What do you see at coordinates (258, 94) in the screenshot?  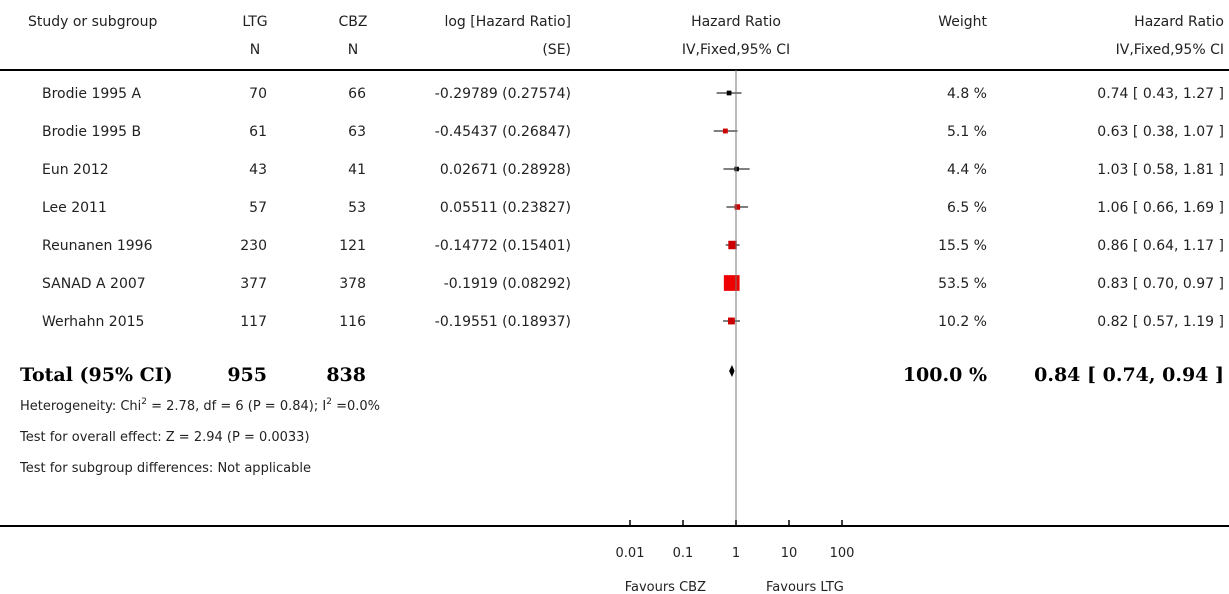 I see `study-n1: 70` at bounding box center [258, 94].